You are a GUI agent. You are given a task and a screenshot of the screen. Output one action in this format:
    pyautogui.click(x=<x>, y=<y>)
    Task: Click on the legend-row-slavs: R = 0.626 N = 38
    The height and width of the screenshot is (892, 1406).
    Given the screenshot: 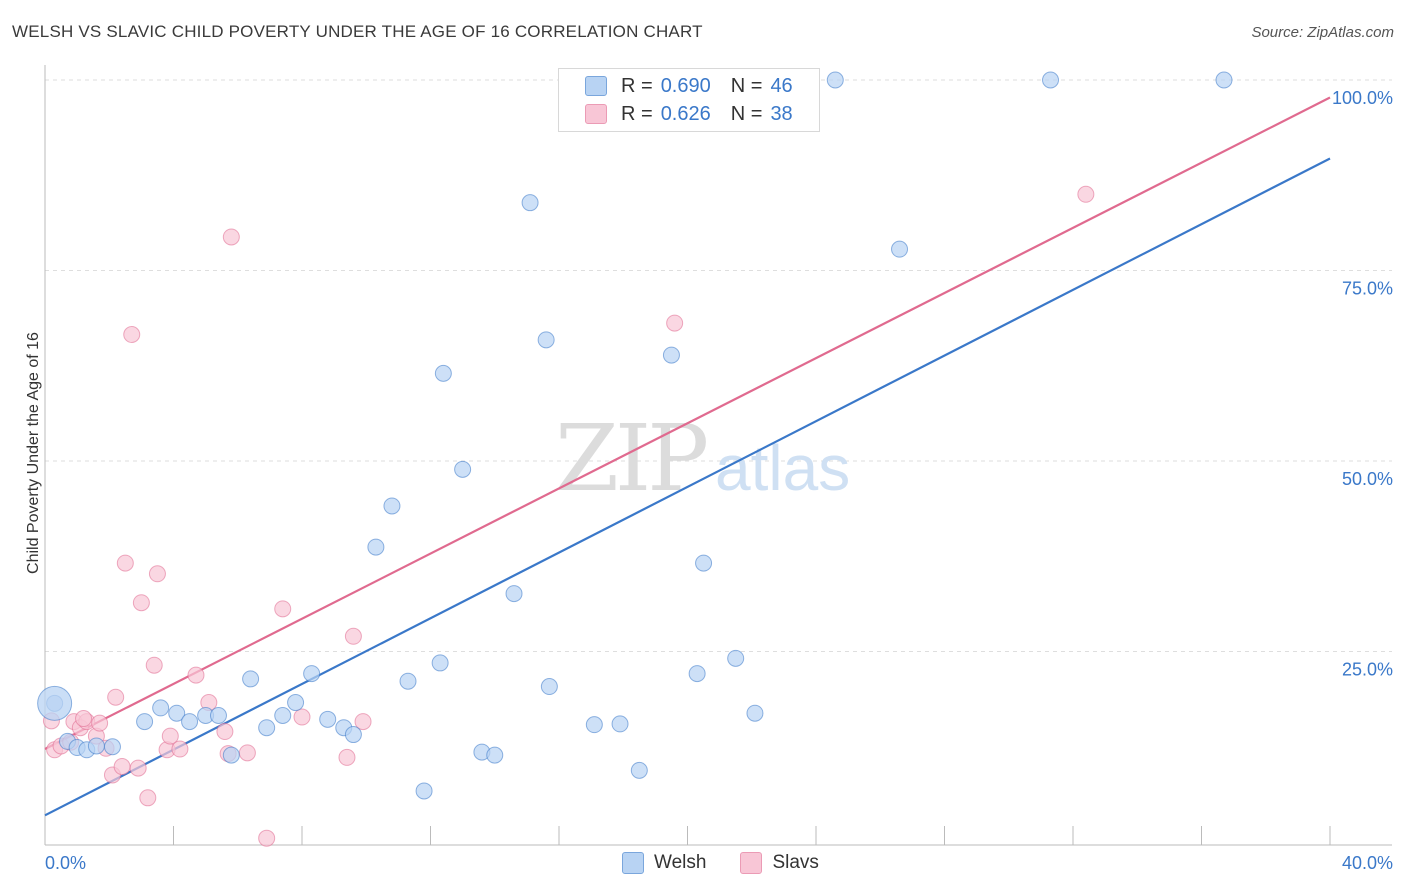 What is the action you would take?
    pyautogui.click(x=689, y=114)
    